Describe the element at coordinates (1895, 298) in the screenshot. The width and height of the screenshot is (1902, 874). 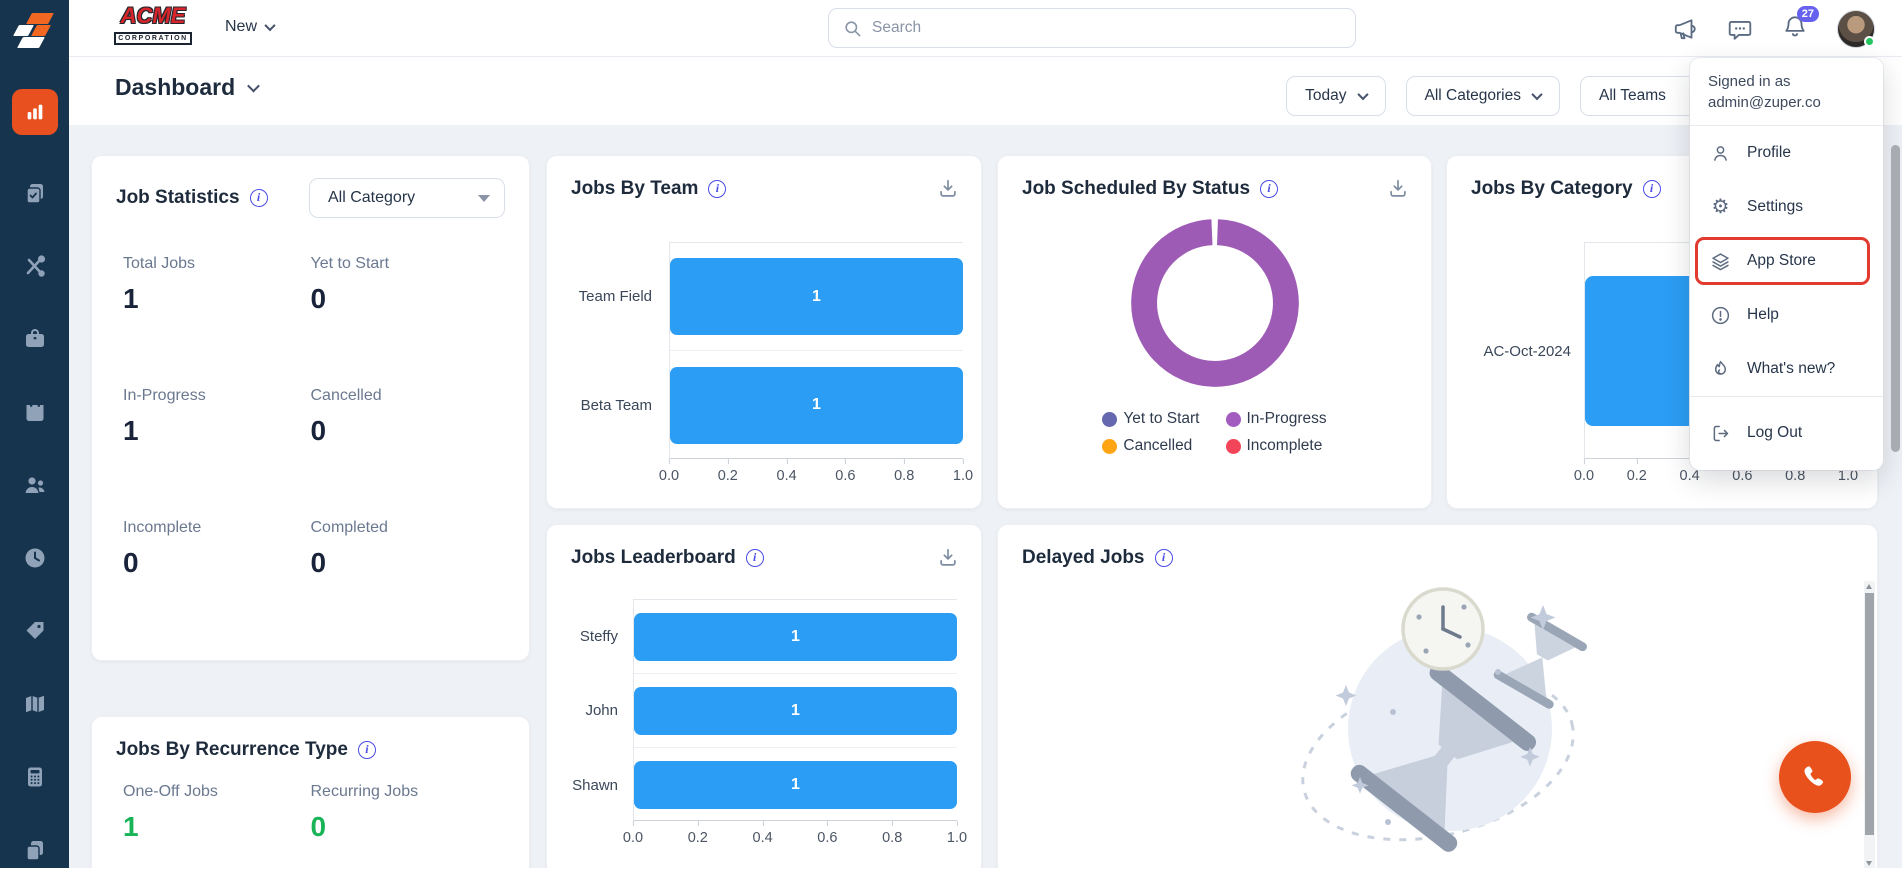
I see `page-scrollbar-thumb` at that location.